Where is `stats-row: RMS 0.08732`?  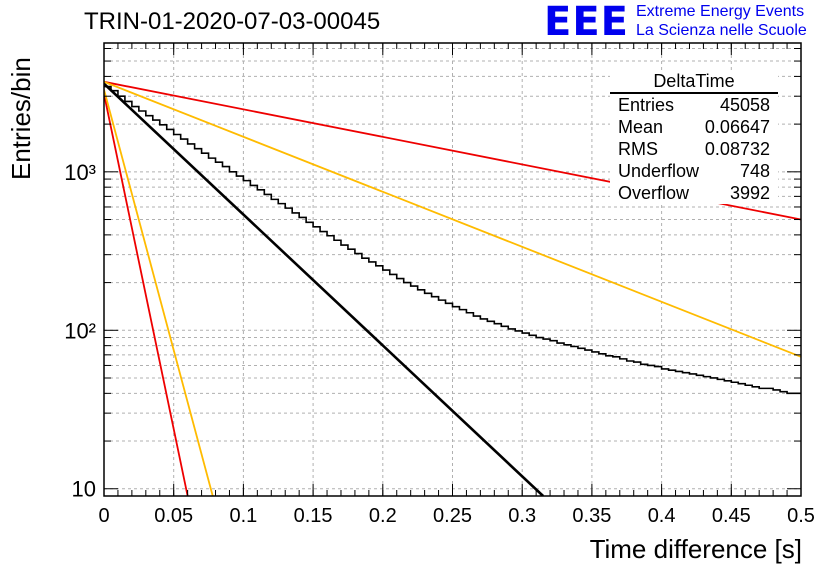 stats-row: RMS 0.08732 is located at coordinates (694, 149).